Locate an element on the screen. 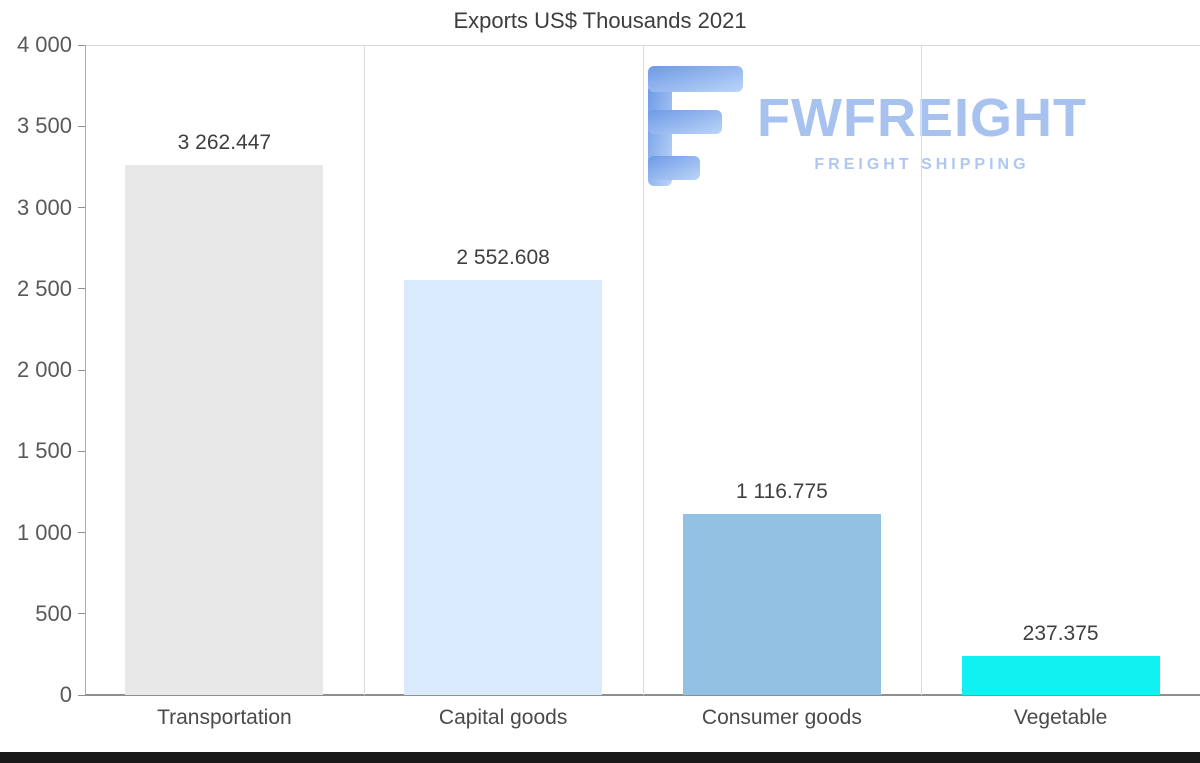 The height and width of the screenshot is (763, 1200). bar-vegetable is located at coordinates (1060, 675).